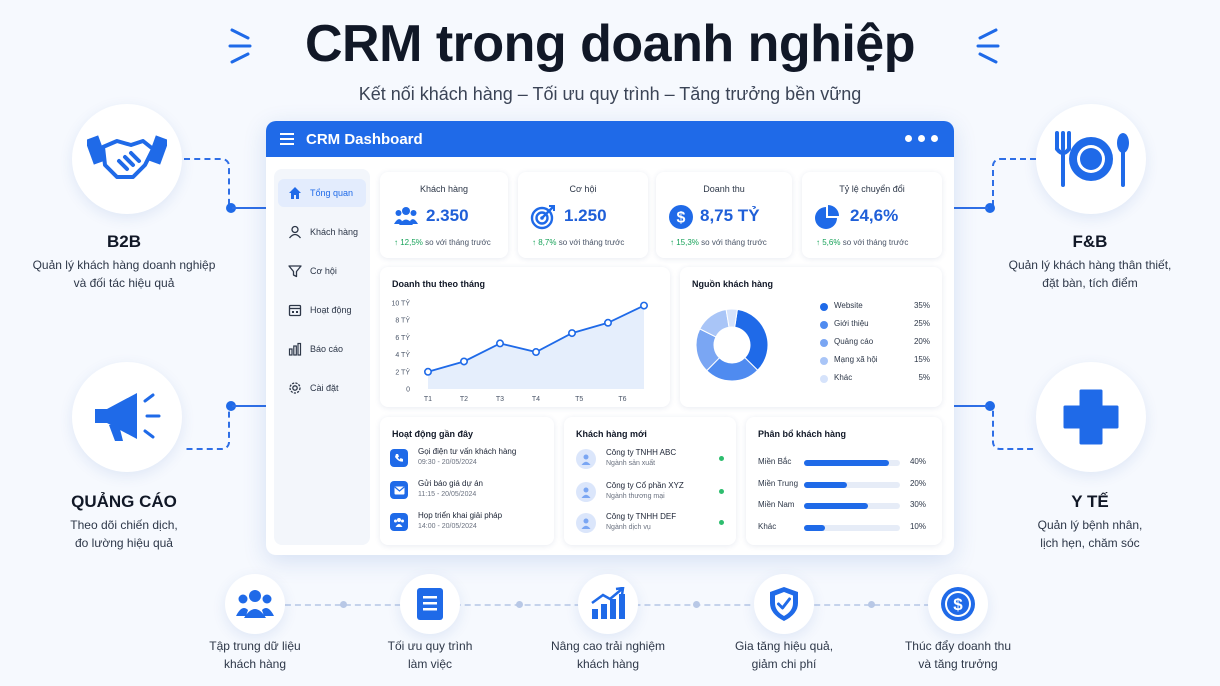 The height and width of the screenshot is (686, 1220). I want to click on distribution-row: Khác 10%, so click(842, 528).